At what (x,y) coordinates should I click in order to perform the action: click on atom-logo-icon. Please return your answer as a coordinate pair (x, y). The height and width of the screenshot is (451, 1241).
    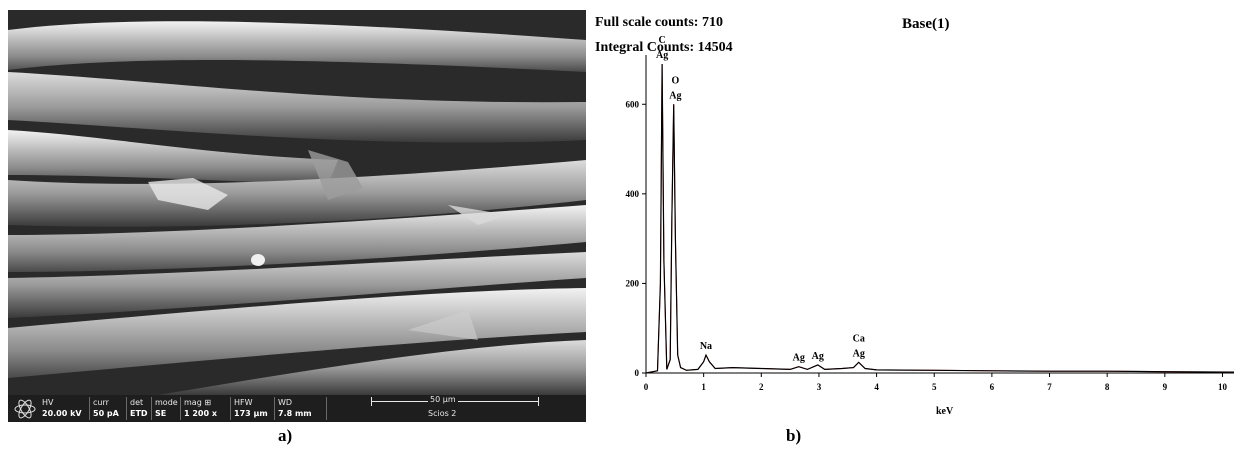
    Looking at the image, I should click on (25, 409).